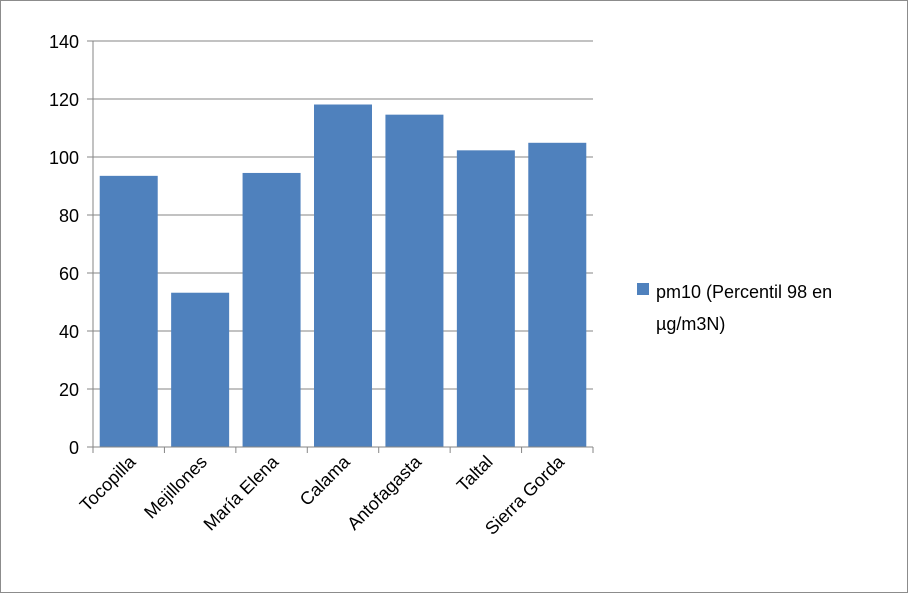 This screenshot has width=909, height=595. What do you see at coordinates (64, 100) in the screenshot?
I see `y-tick-label: 120` at bounding box center [64, 100].